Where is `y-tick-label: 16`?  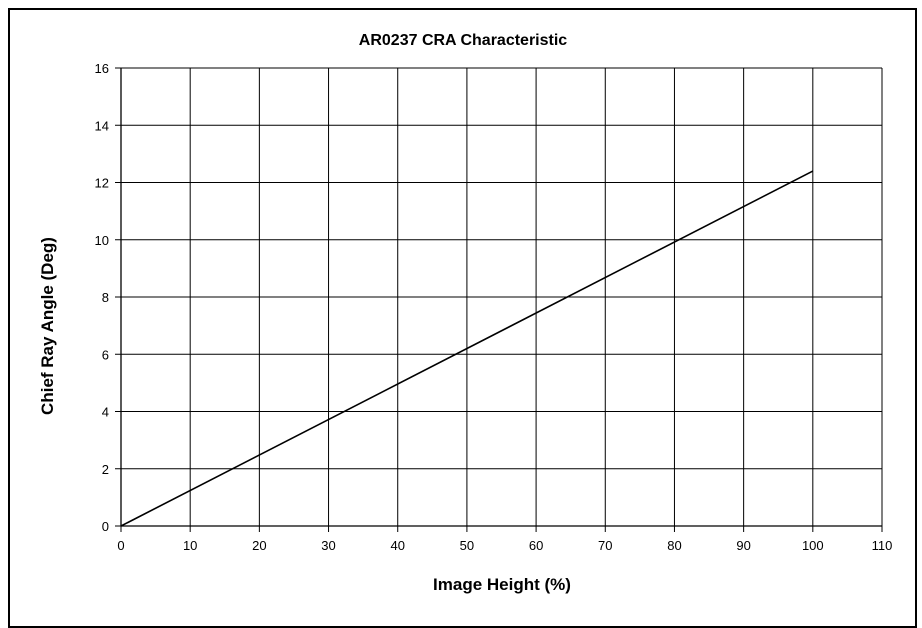
y-tick-label: 16 is located at coordinates (102, 68).